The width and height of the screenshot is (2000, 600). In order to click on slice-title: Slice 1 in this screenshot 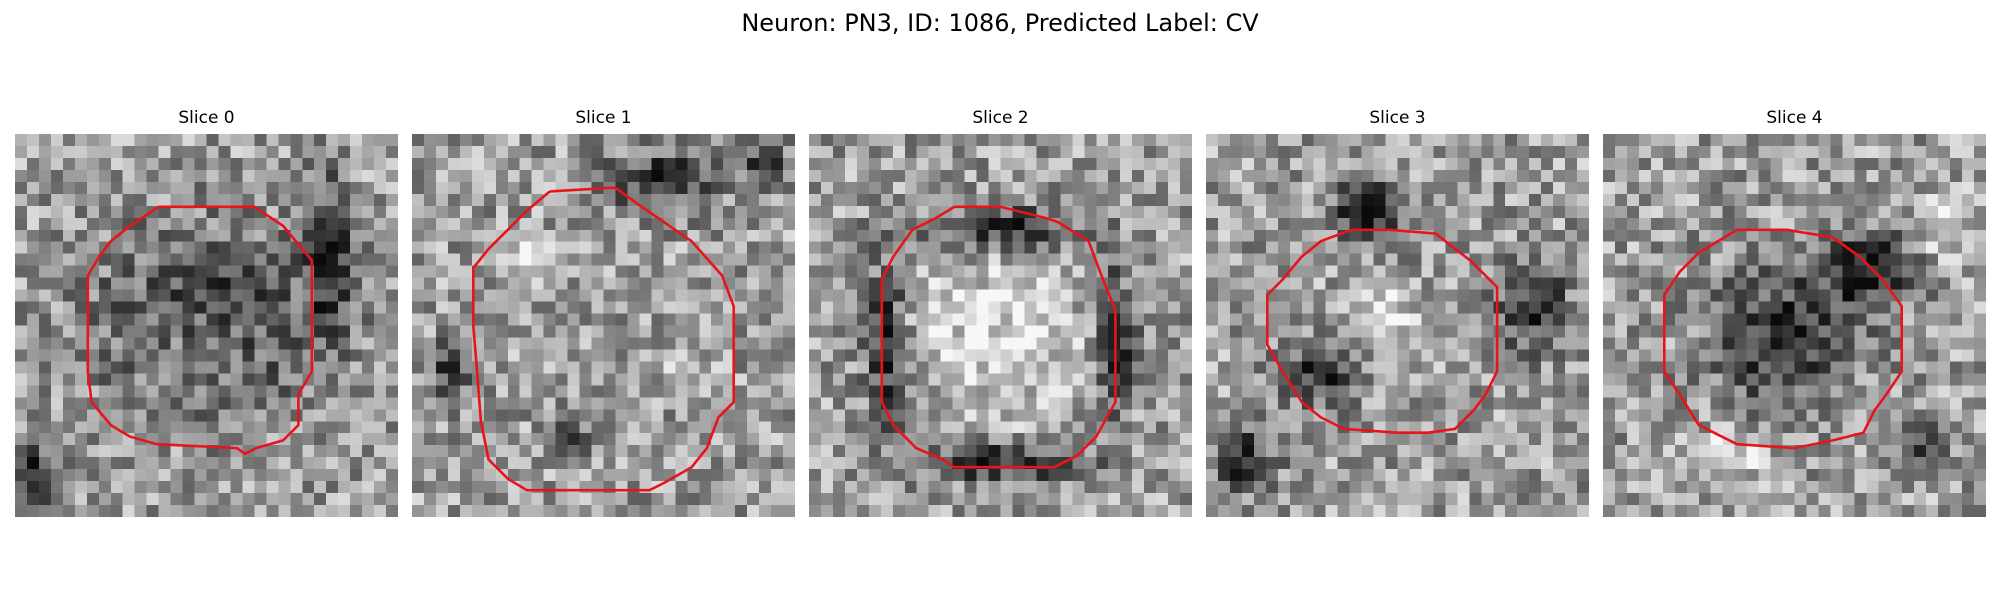, I will do `click(603, 118)`.